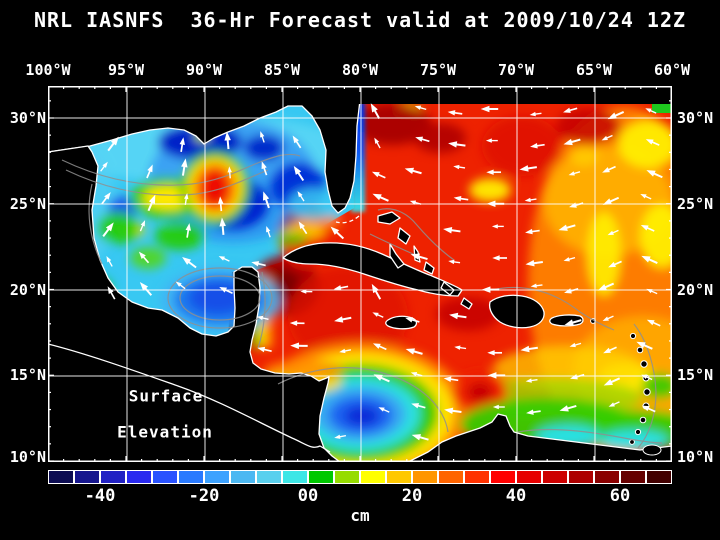 The height and width of the screenshot is (540, 720). I want to click on lat-tick-label-right: 15°N, so click(695, 375).